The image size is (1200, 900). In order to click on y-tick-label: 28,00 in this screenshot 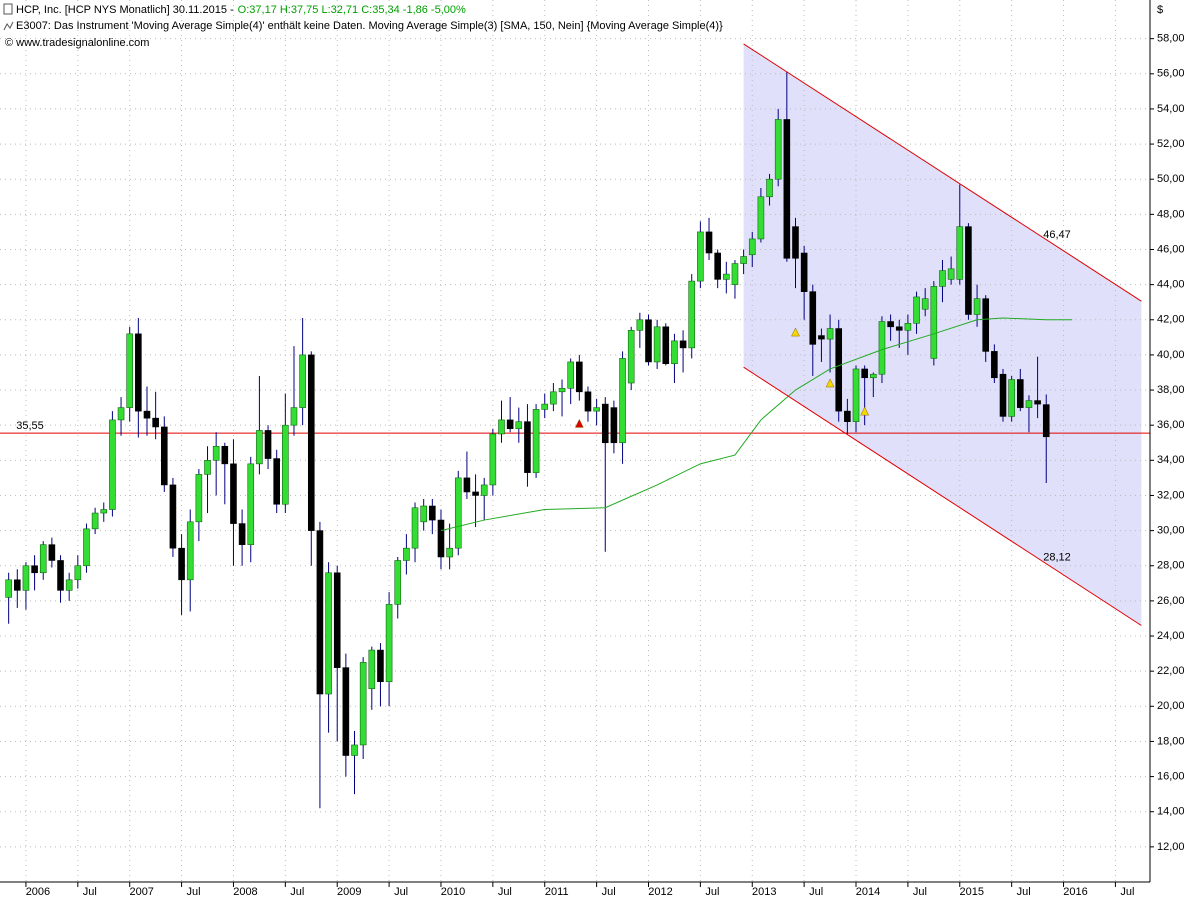, I will do `click(1171, 566)`.